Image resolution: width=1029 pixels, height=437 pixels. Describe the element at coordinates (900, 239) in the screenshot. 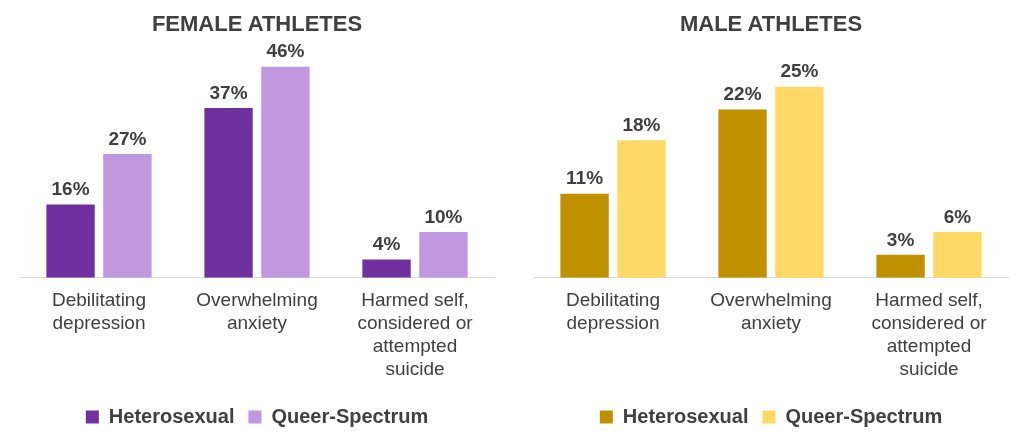

I see `data-label: 3%` at that location.